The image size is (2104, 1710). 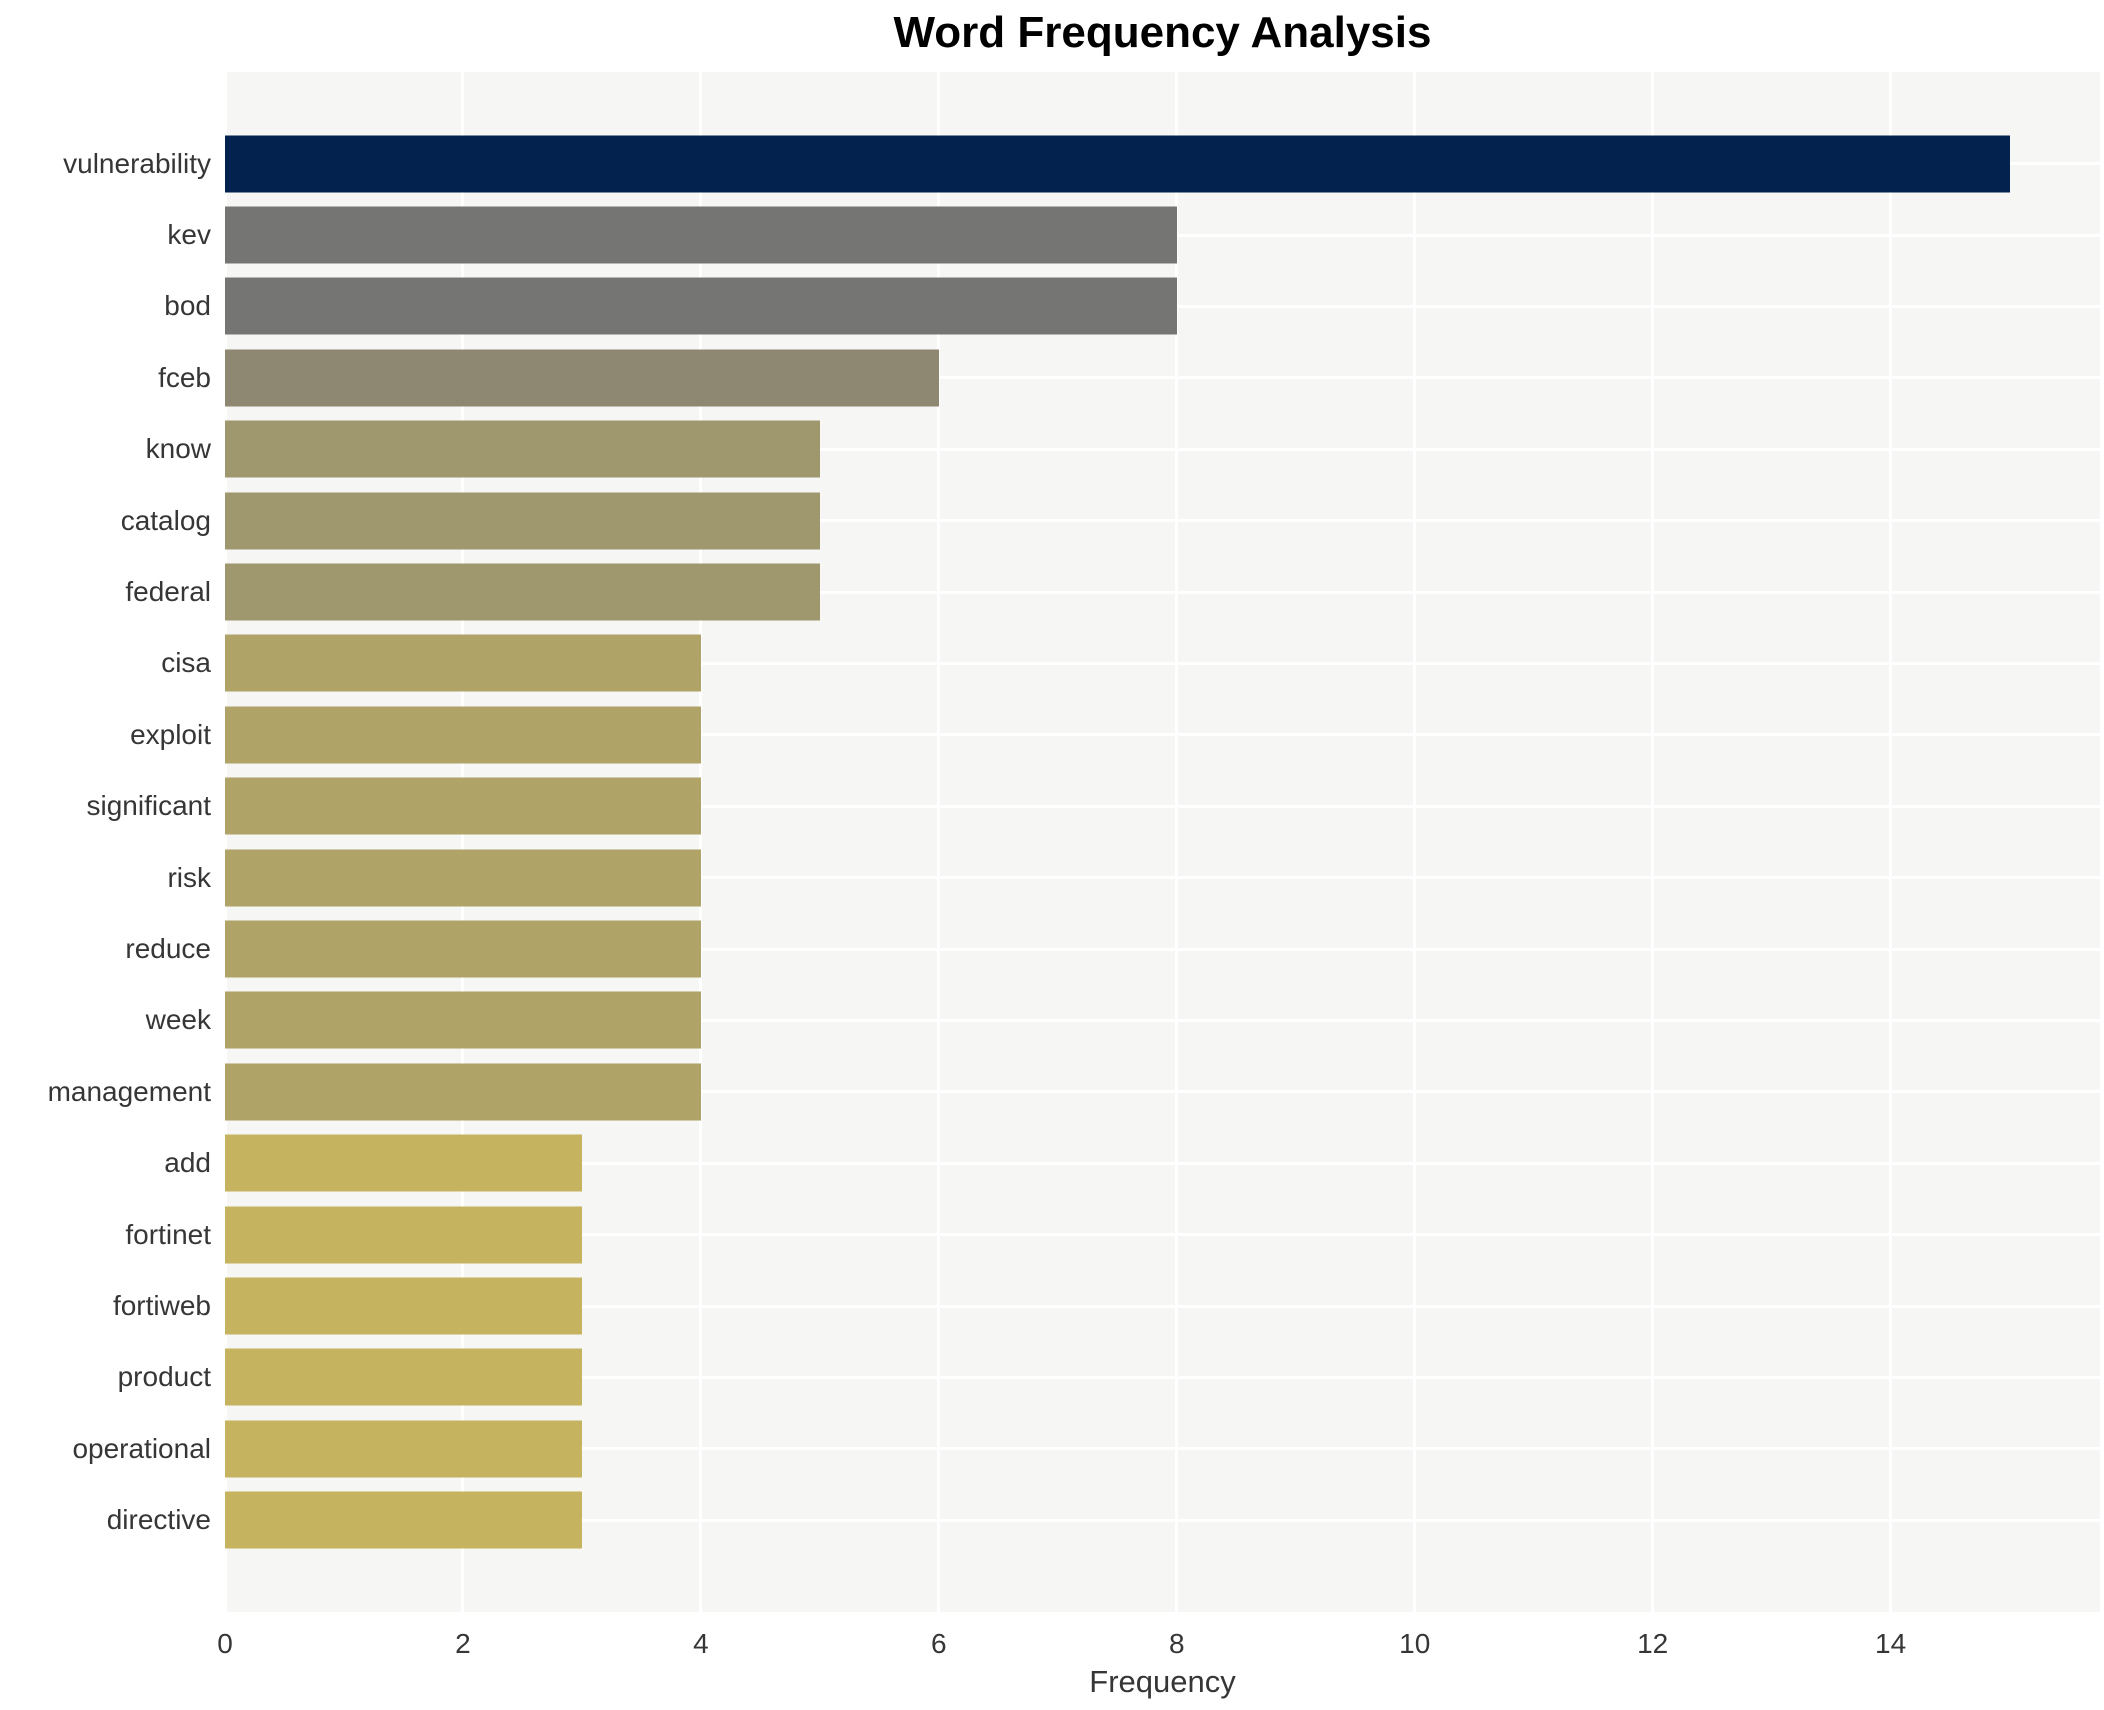 I want to click on bar-row: management, so click(x=1074, y=1091).